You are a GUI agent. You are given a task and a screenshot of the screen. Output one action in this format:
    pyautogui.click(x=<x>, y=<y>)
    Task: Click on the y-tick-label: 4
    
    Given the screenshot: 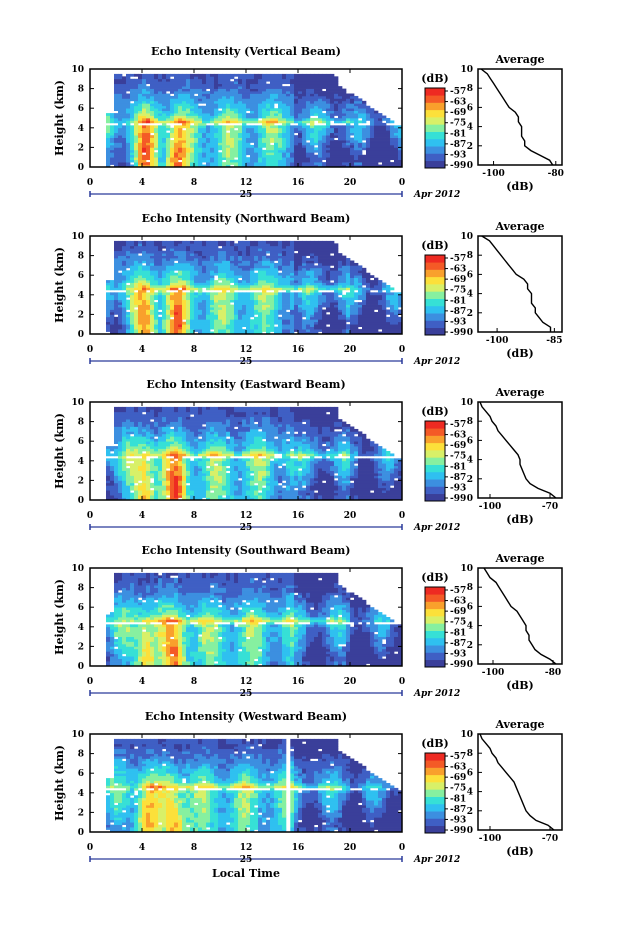 What is the action you would take?
    pyautogui.click(x=81, y=129)
    